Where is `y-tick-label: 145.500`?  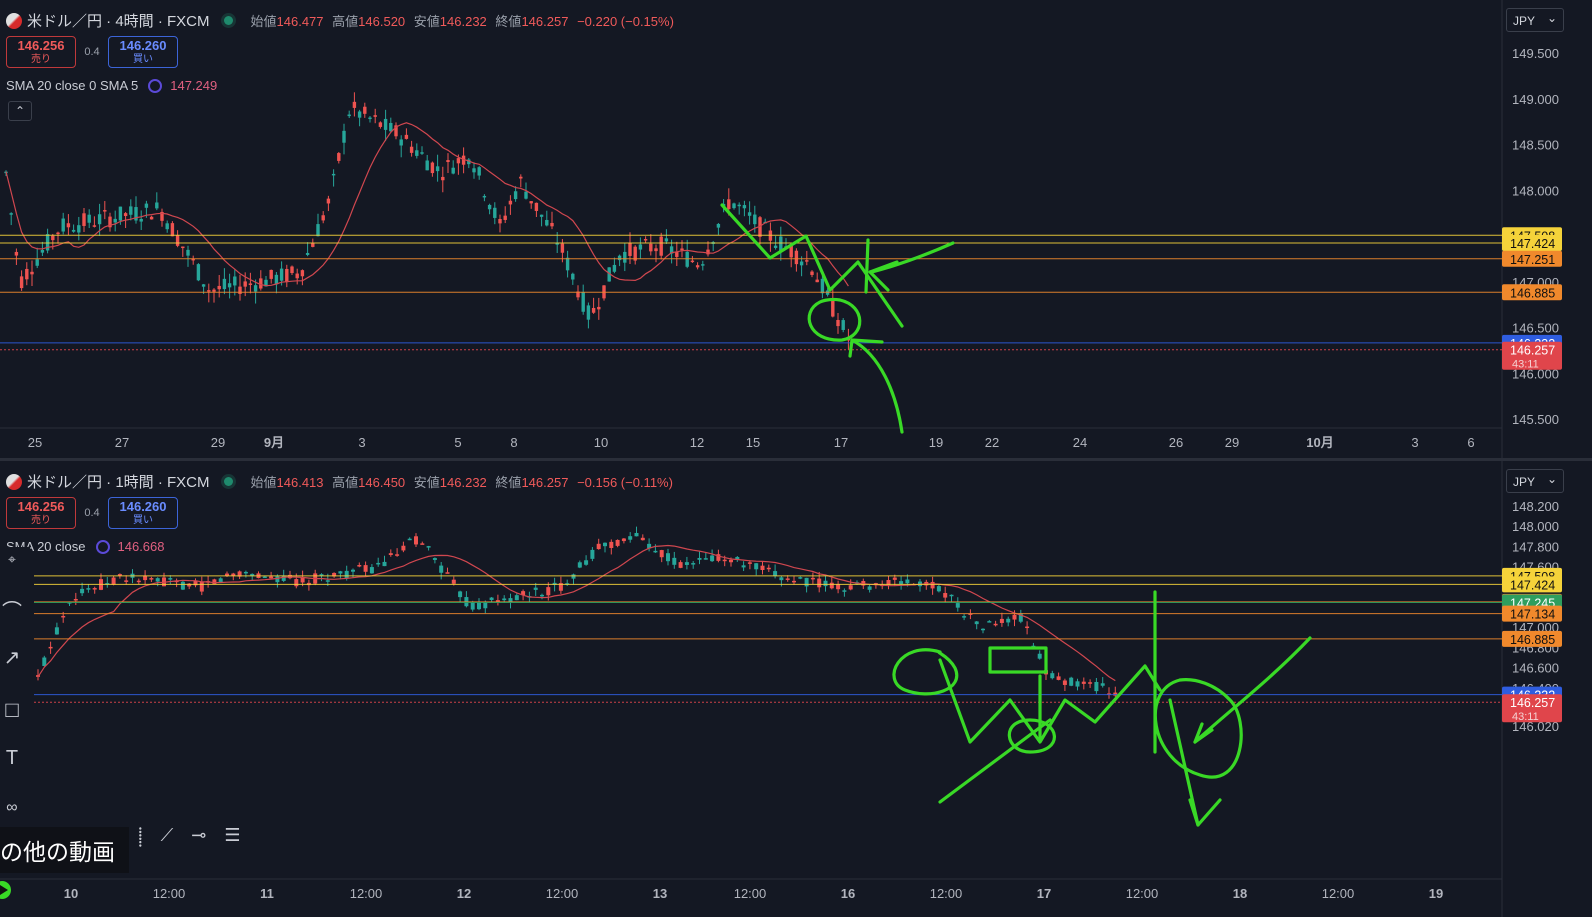
y-tick-label: 145.500 is located at coordinates (1535, 419).